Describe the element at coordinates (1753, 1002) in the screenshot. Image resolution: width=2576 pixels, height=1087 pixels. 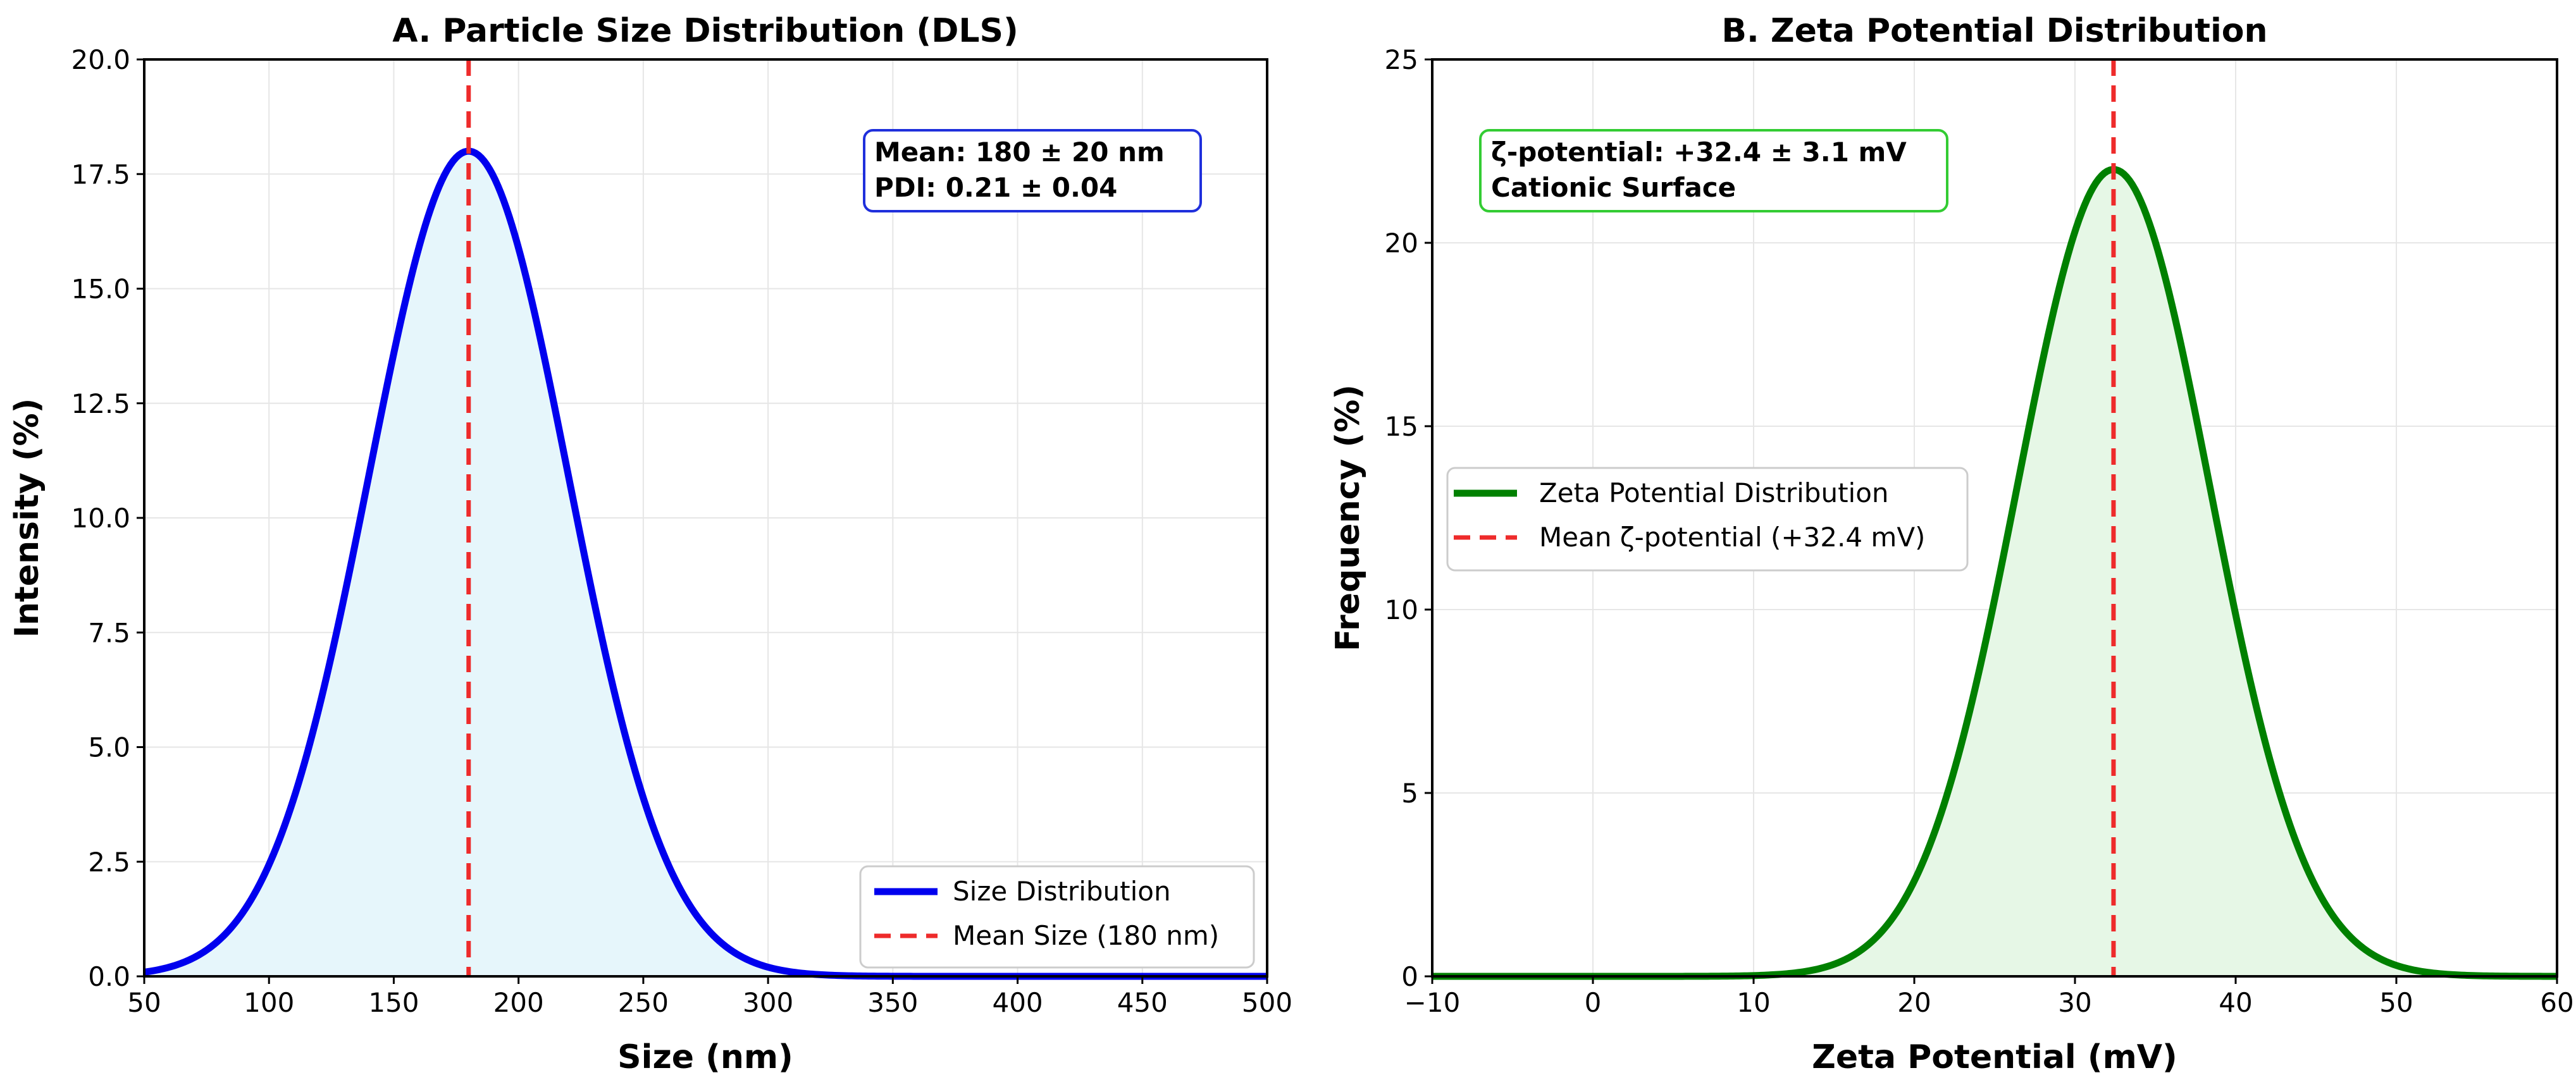
I see `x-tick-label: 10` at that location.